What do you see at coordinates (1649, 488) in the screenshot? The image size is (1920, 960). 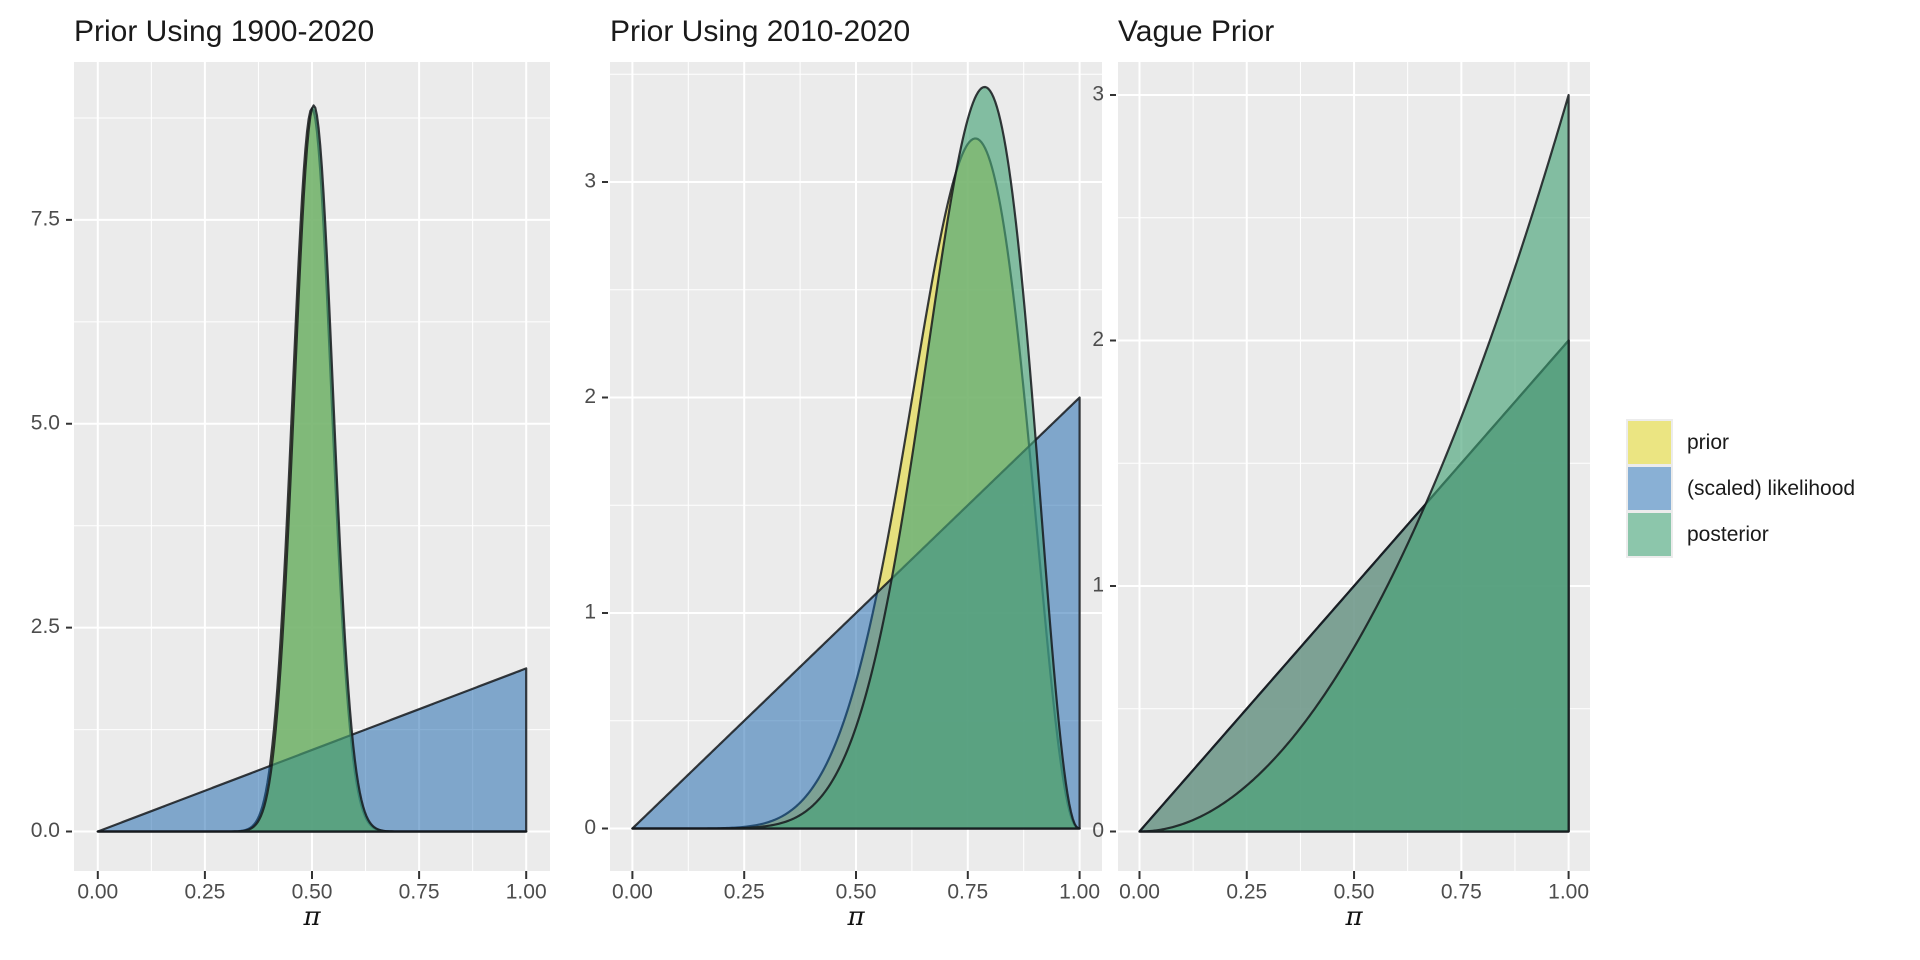 I see `legend-swatch-likelihood` at bounding box center [1649, 488].